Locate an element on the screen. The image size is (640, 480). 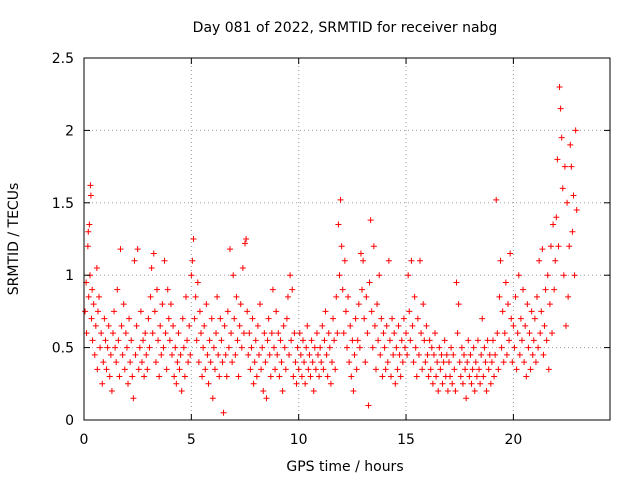
y-tick-label: 2.5 is located at coordinates (63, 59).